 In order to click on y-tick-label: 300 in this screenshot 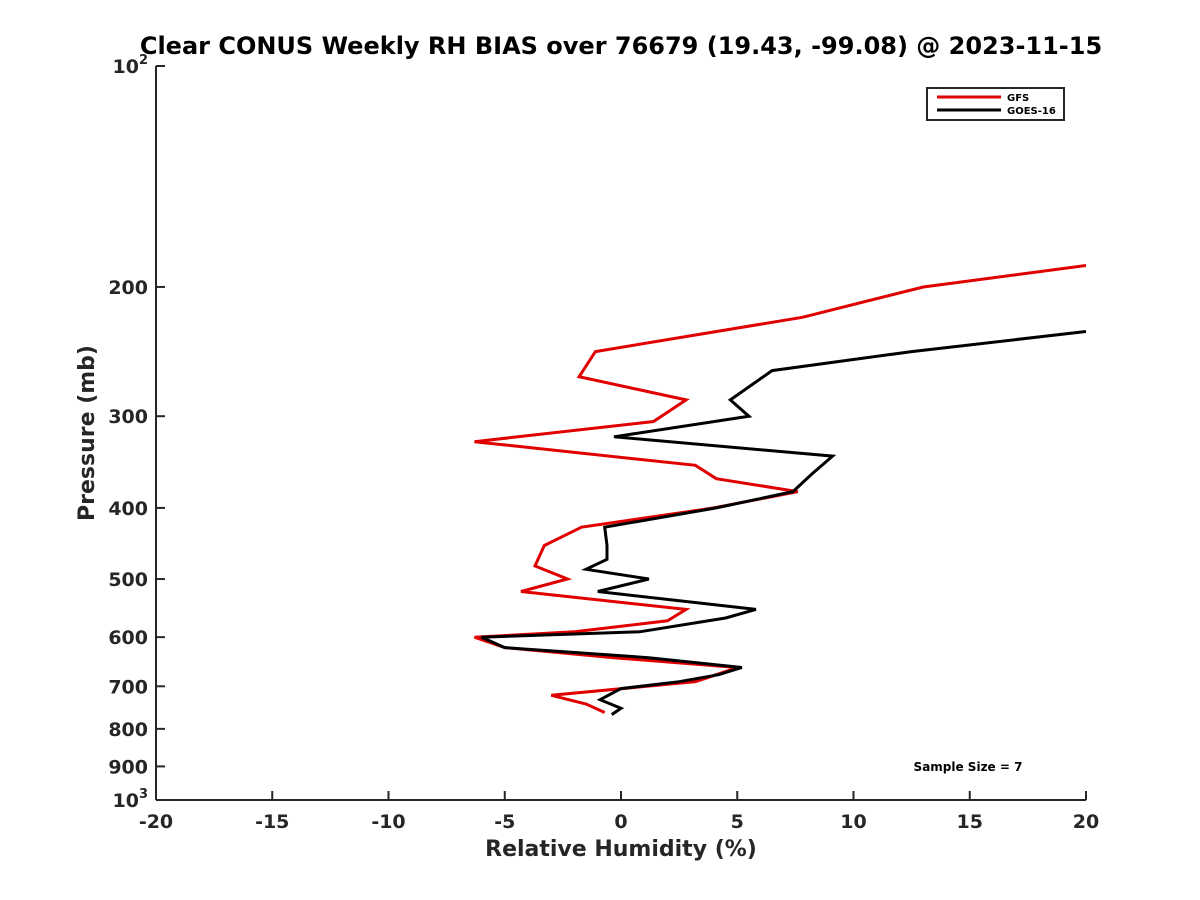, I will do `click(128, 417)`.